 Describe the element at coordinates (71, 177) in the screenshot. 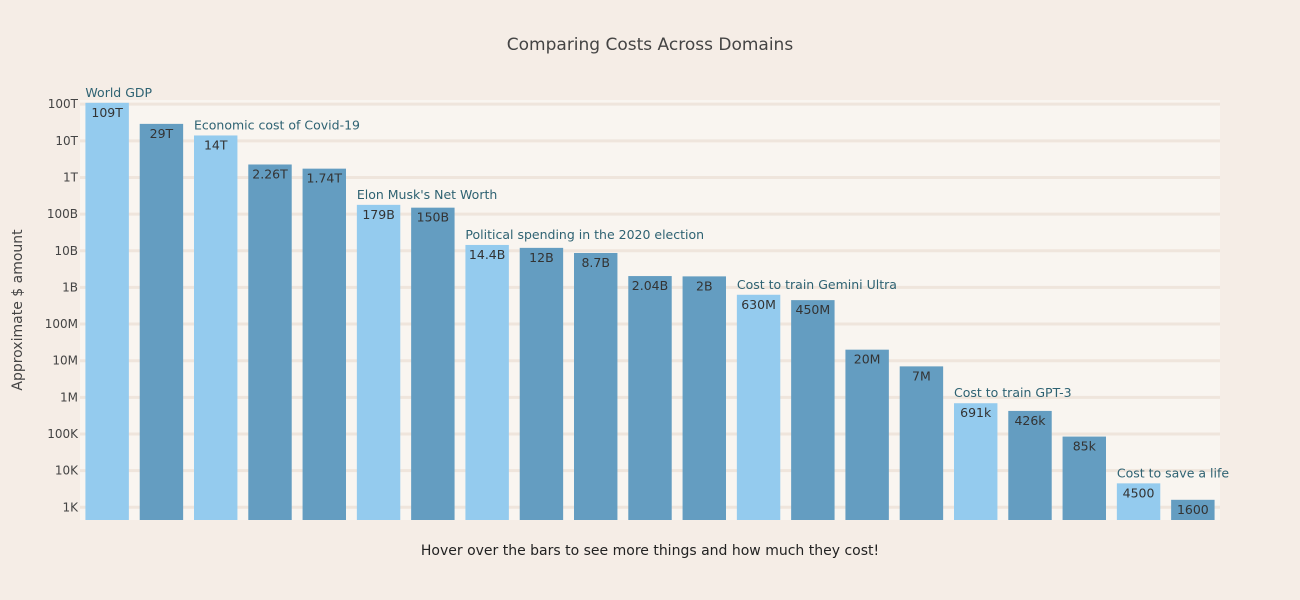

I see `y-tick-label: 1T` at that location.